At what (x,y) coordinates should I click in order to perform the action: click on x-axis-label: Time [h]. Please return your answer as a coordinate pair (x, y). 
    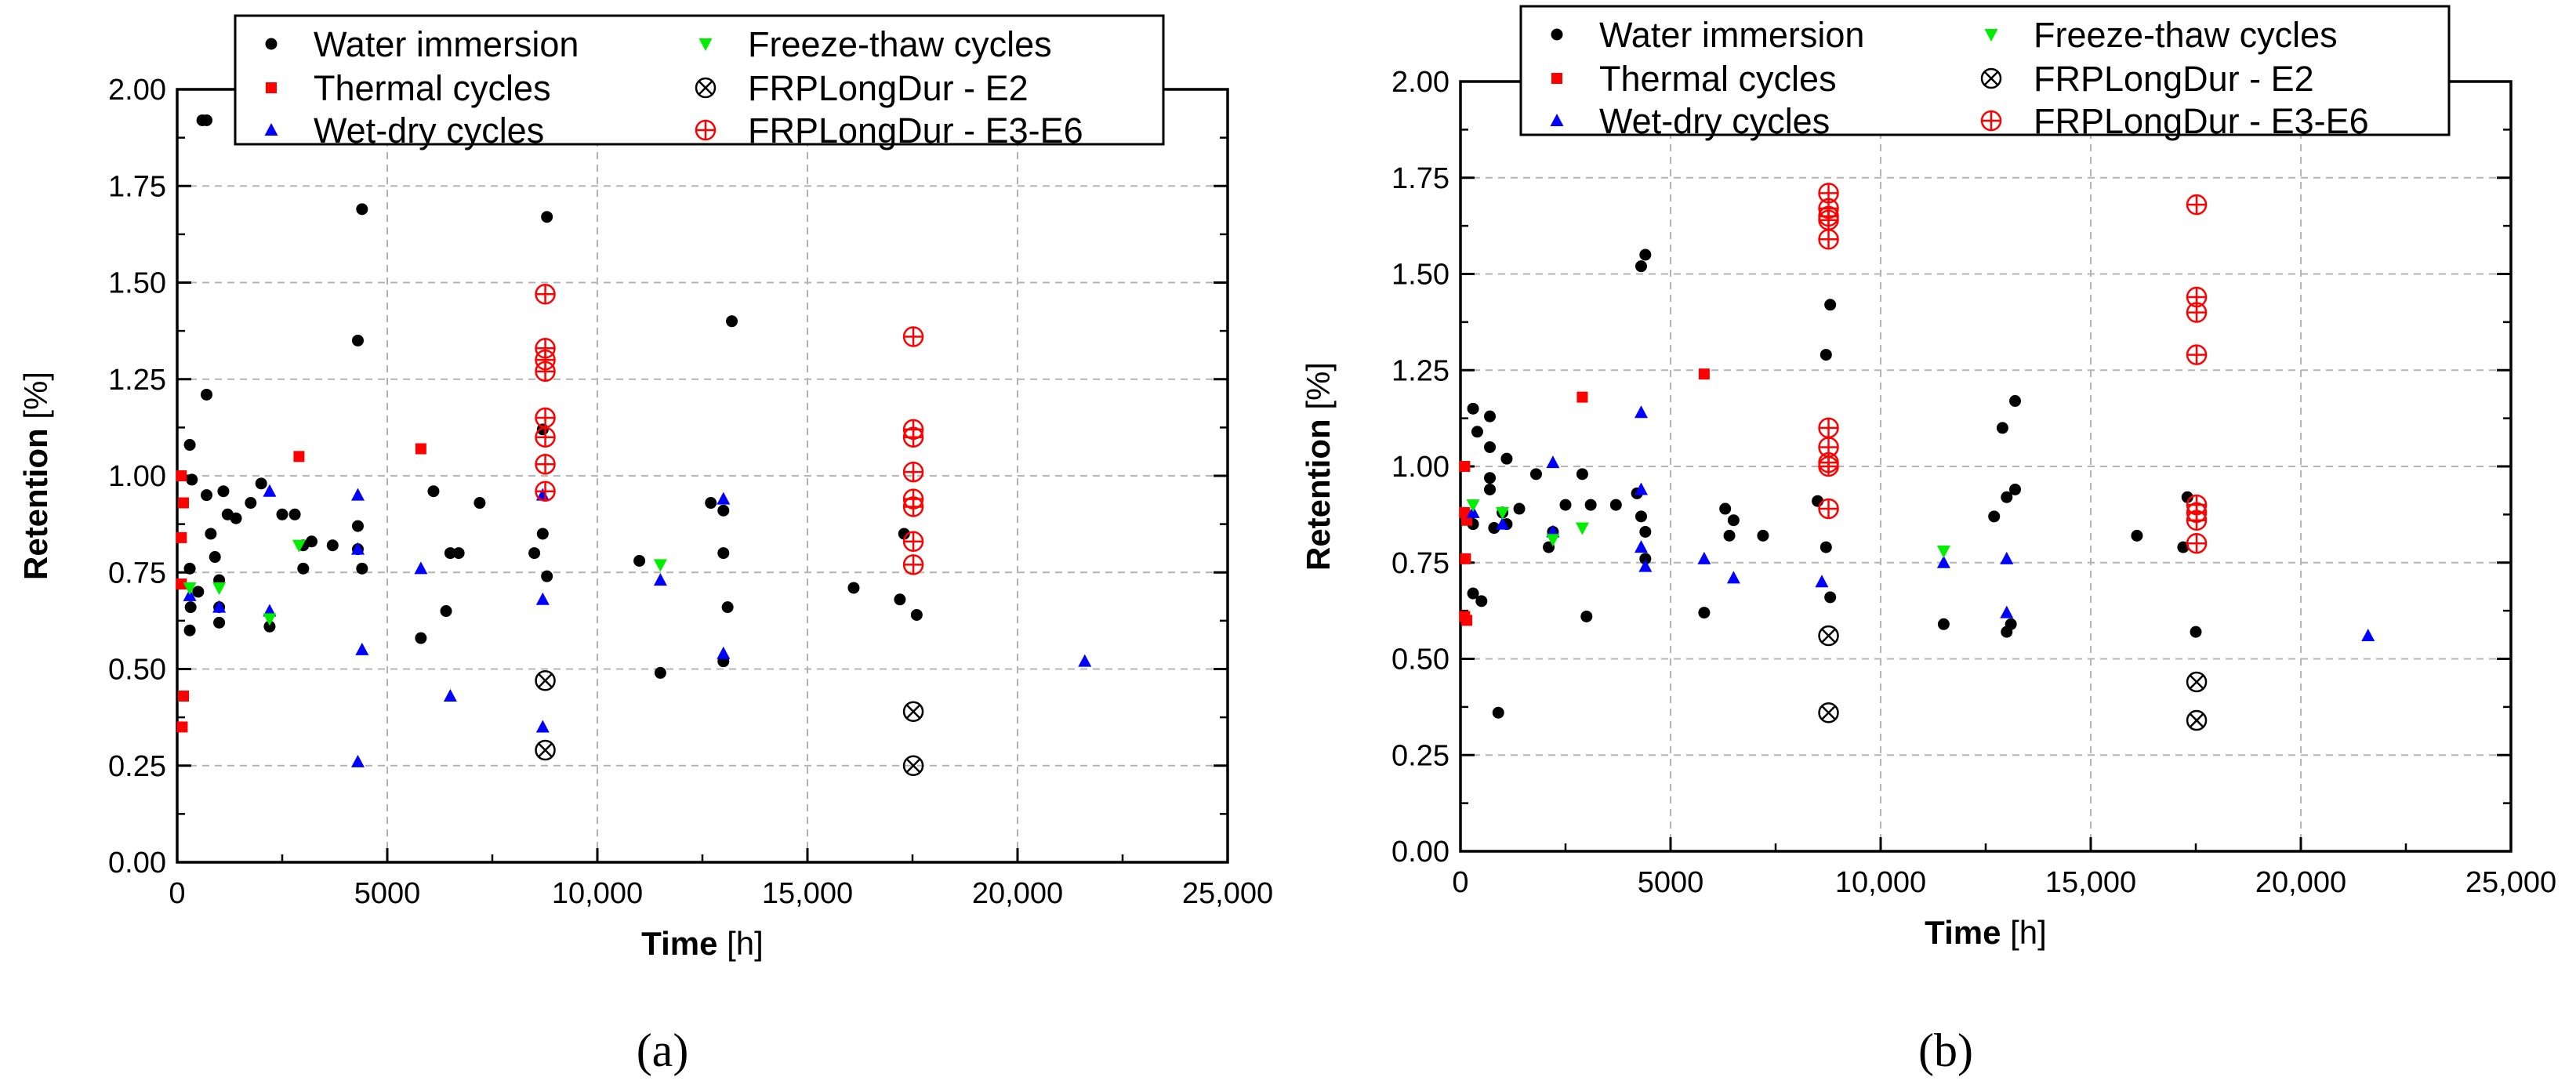
    Looking at the image, I should click on (1986, 932).